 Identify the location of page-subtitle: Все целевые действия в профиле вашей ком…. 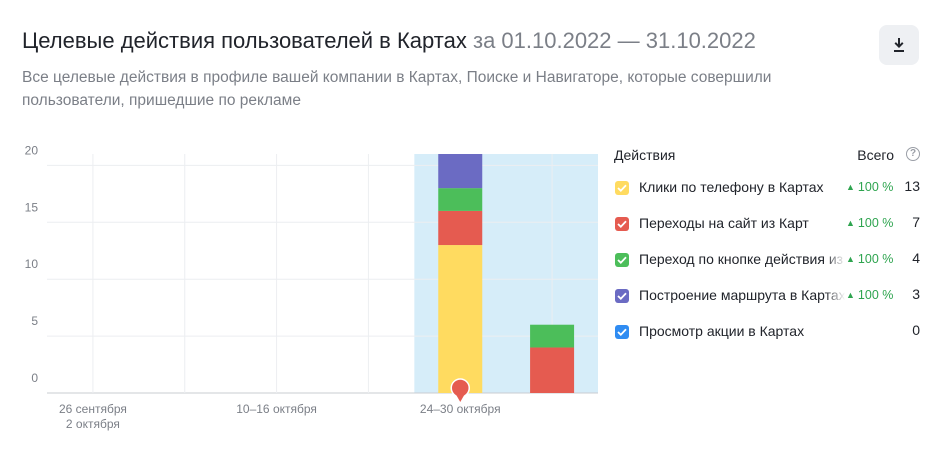
(397, 89).